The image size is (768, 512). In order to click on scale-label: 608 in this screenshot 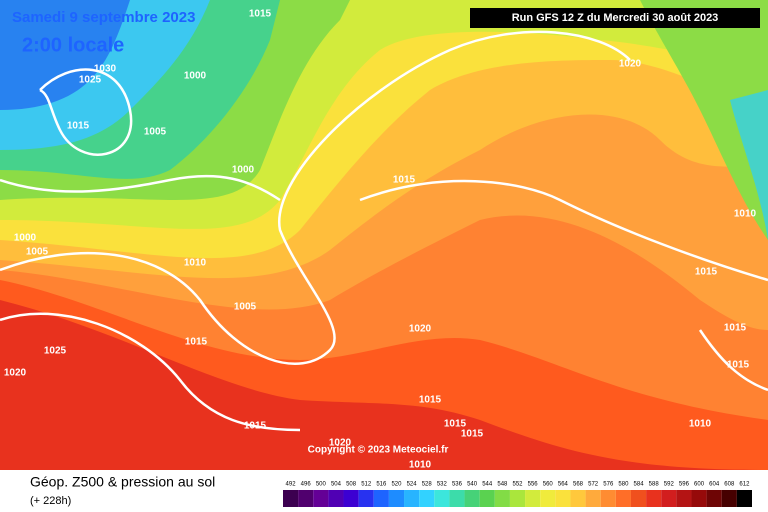, I will do `click(729, 485)`.